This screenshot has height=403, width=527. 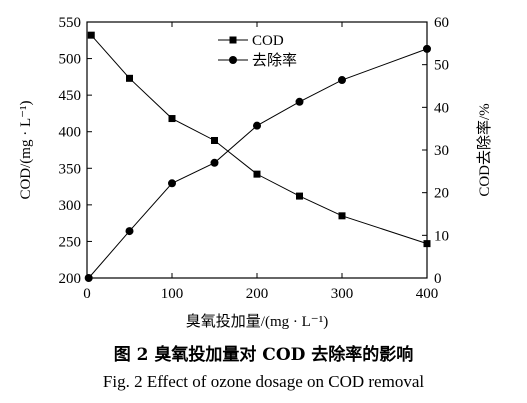 What do you see at coordinates (441, 194) in the screenshot?
I see `y-right-tick-label: 20` at bounding box center [441, 194].